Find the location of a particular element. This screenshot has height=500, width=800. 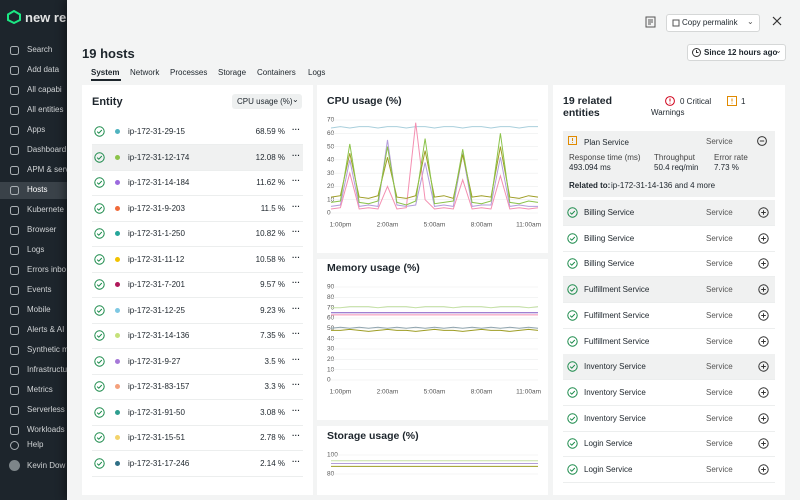

entity-row: ip-172-31-83-157 3.3 % ··· is located at coordinates (197, 387).